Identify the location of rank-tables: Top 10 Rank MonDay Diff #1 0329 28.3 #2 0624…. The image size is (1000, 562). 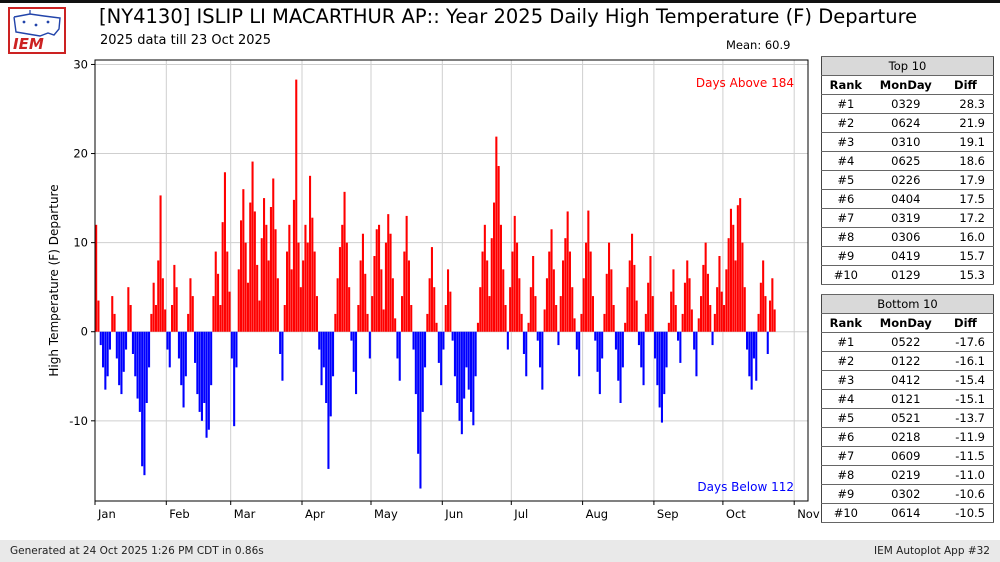
(907, 294).